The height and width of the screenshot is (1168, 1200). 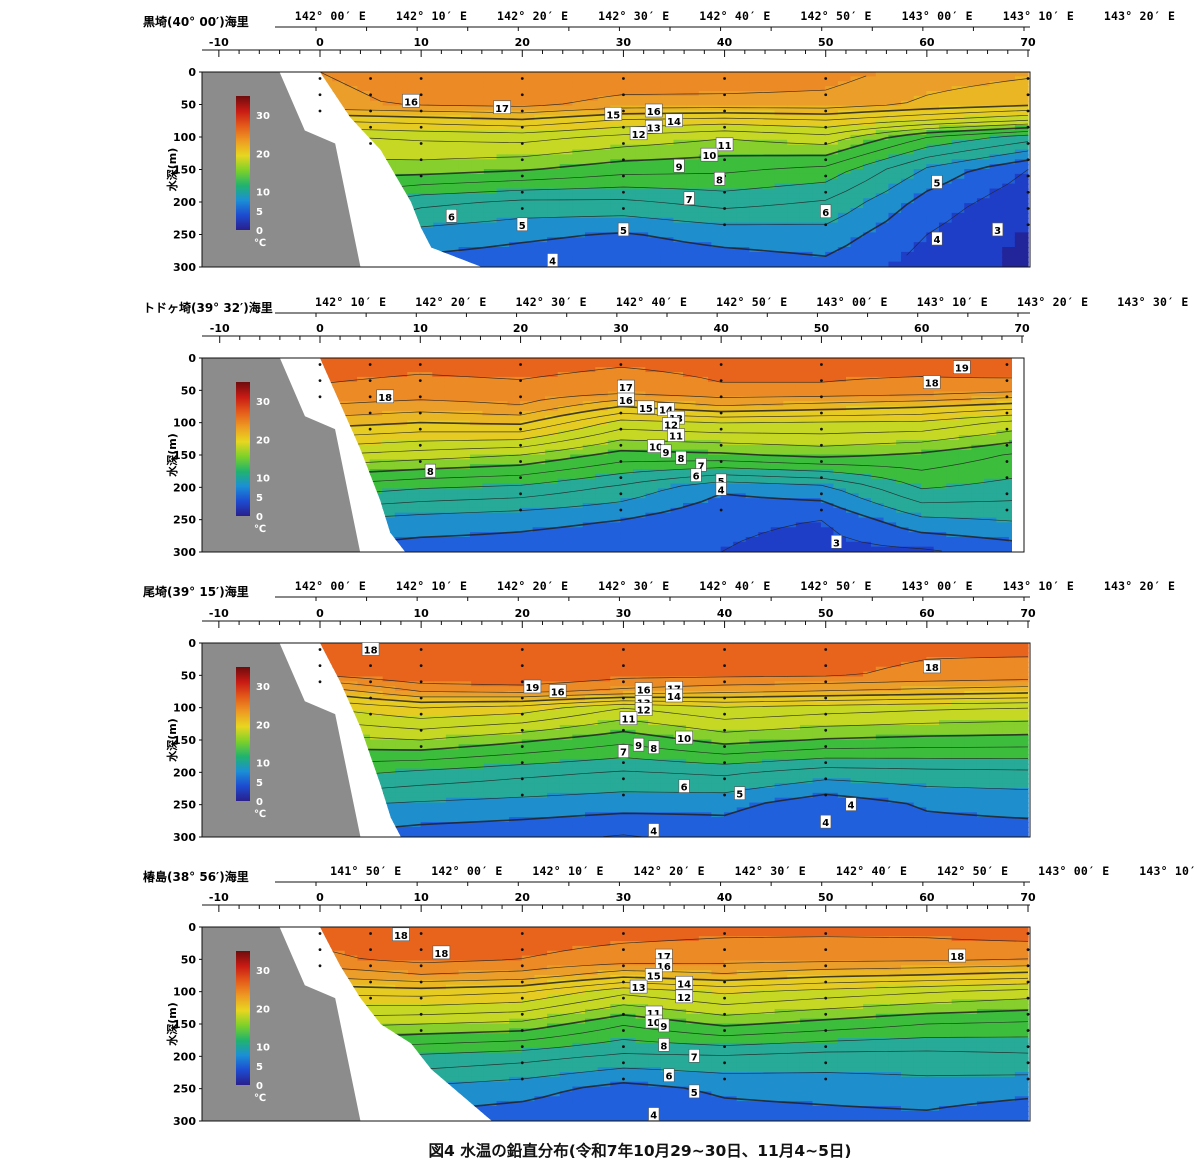 I want to click on contour-label-box, so click(x=646, y=407).